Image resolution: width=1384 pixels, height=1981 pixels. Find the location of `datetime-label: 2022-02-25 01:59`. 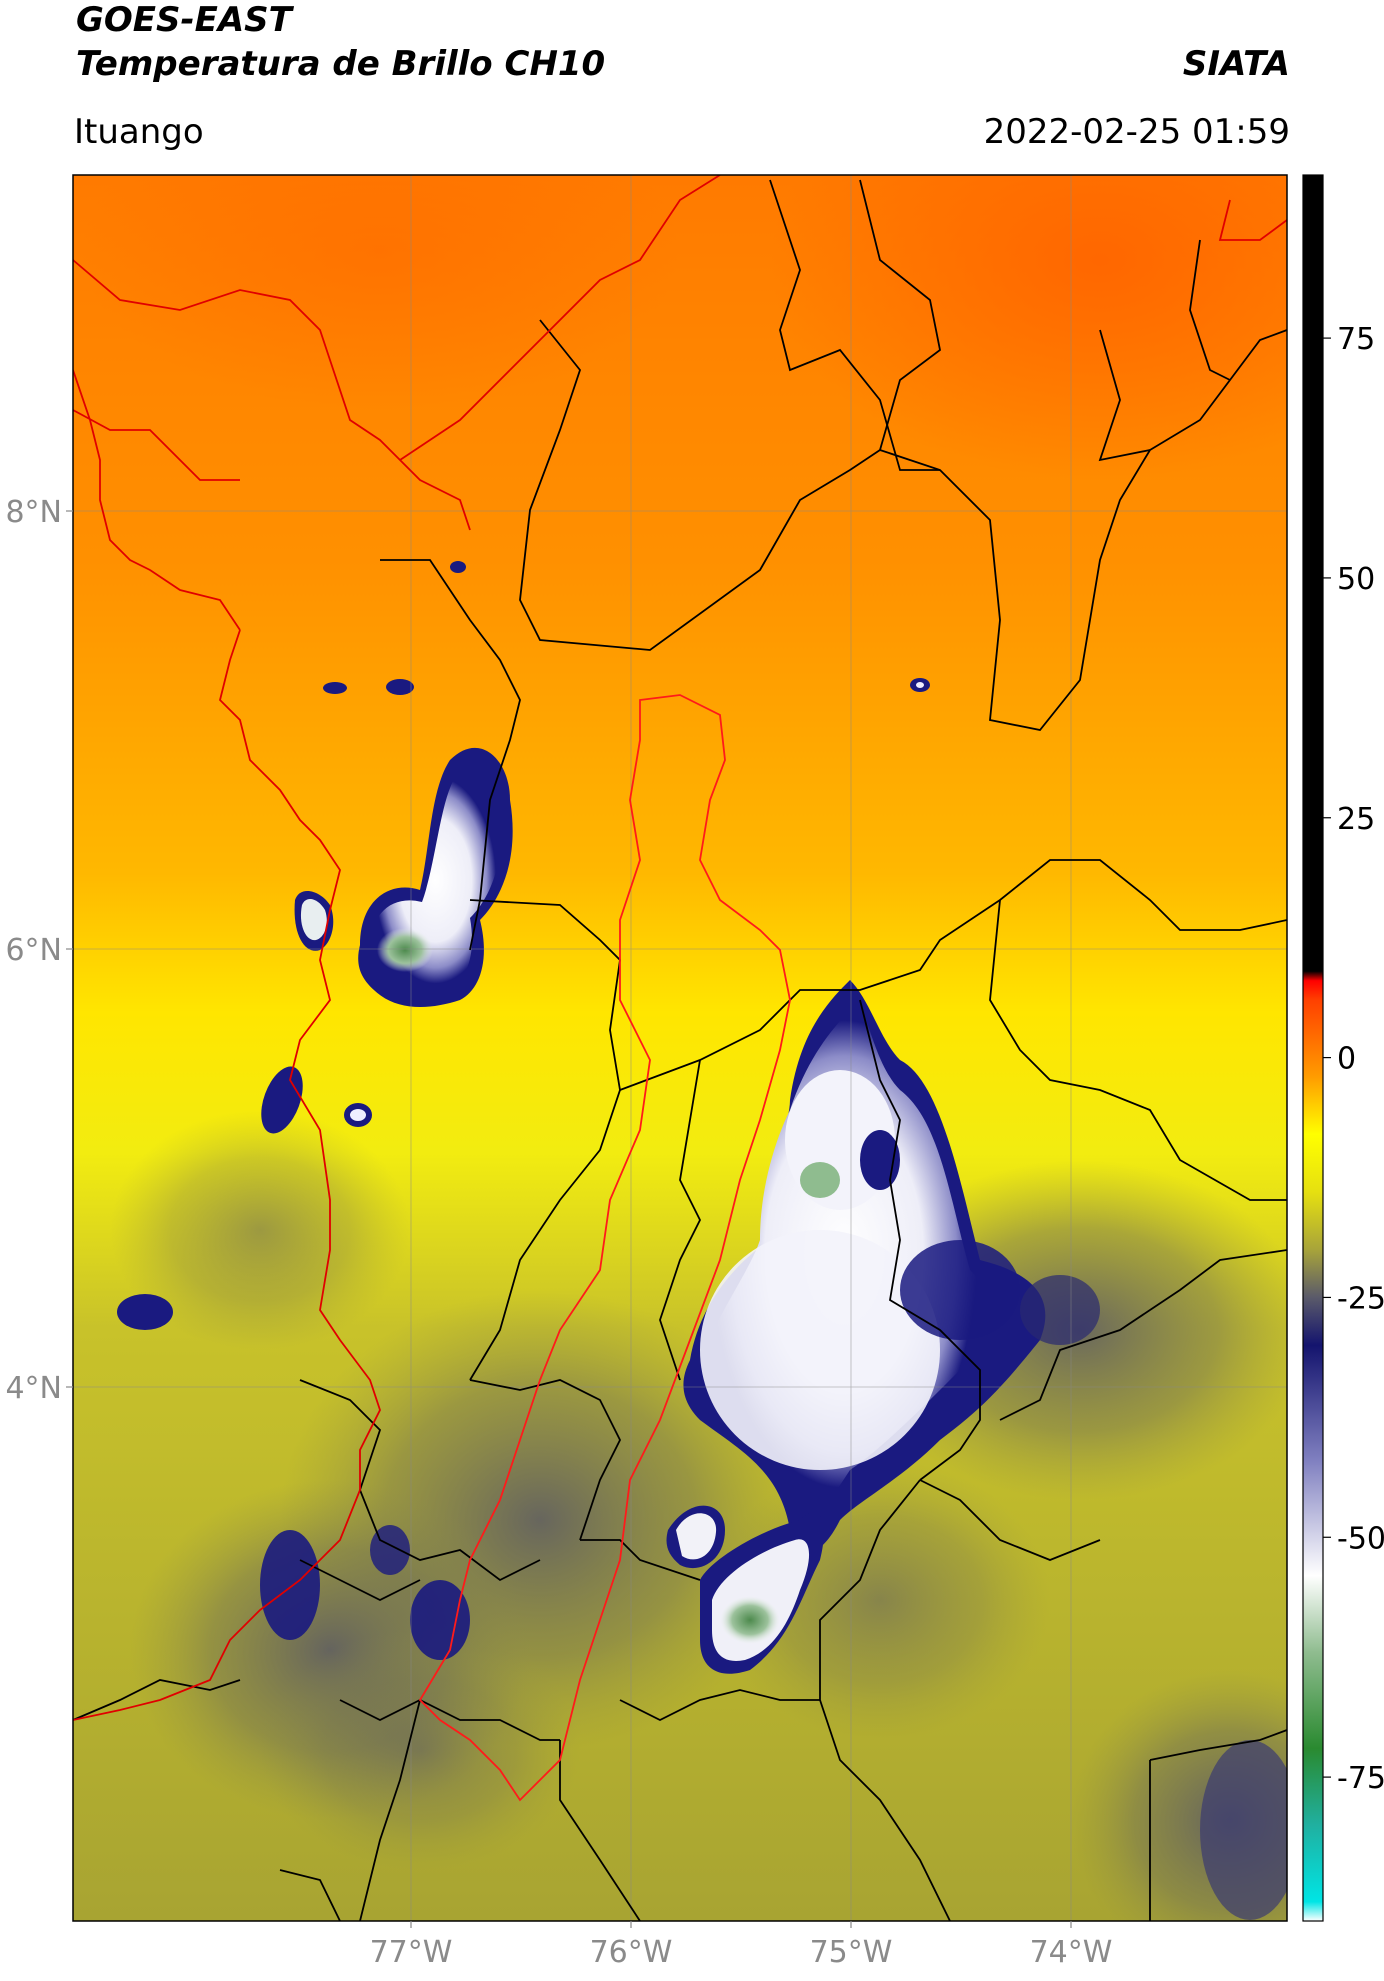

datetime-label: 2022-02-25 01:59 is located at coordinates (1136, 132).